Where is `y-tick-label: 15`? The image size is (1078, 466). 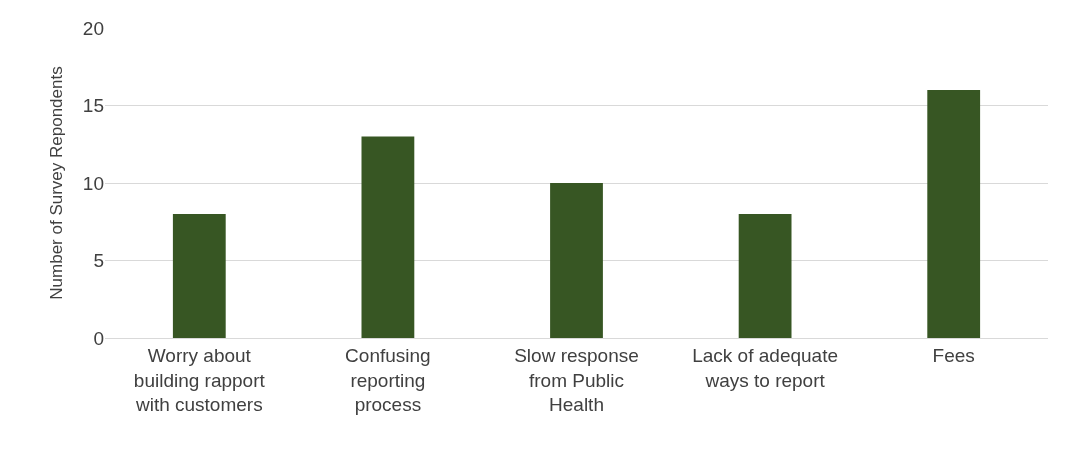 y-tick-label: 15 is located at coordinates (93, 106).